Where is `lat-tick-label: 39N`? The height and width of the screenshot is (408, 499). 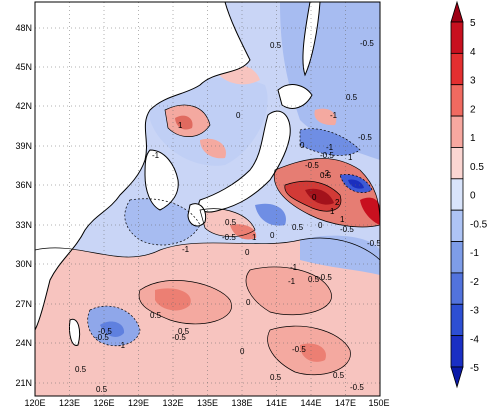
lat-tick-label: 39N is located at coordinates (23, 146).